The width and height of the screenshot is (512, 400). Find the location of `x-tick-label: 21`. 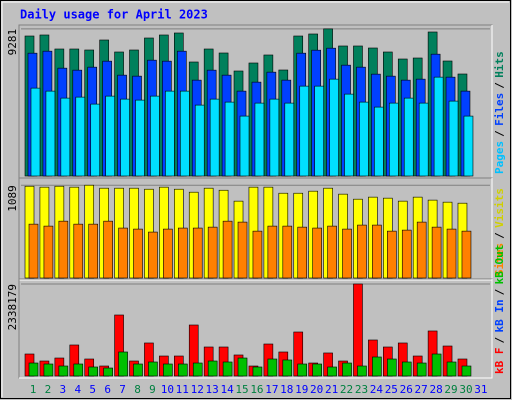

x-tick-label: 21 is located at coordinates (331, 389).